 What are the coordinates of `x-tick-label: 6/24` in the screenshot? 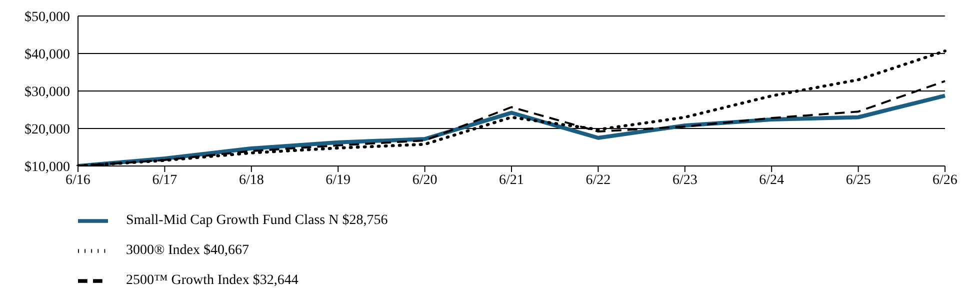 It's located at (771, 180).